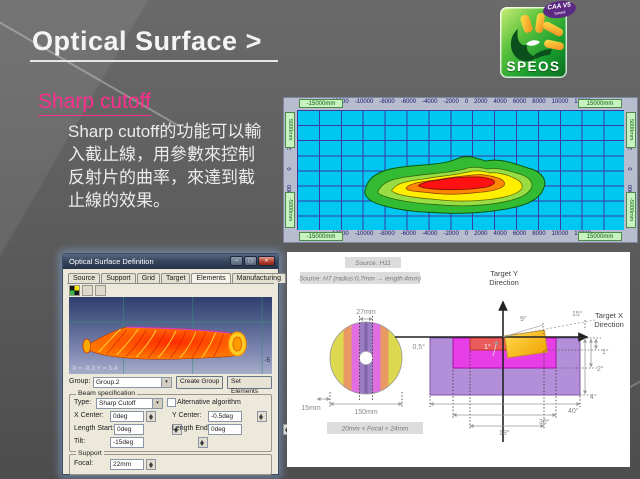  Describe the element at coordinates (161, 154) in the screenshot. I see `body-line: 入截止線，用參數來控制` at that location.